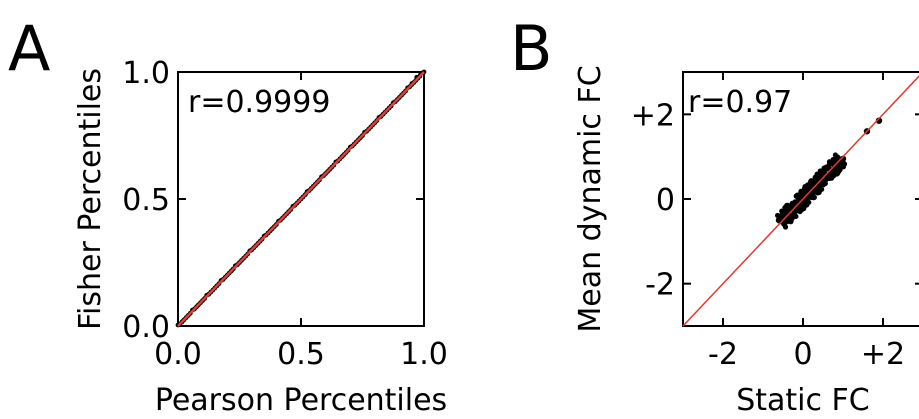  Describe the element at coordinates (178, 354) in the screenshot. I see `x-tick-label: 0.0` at that location.